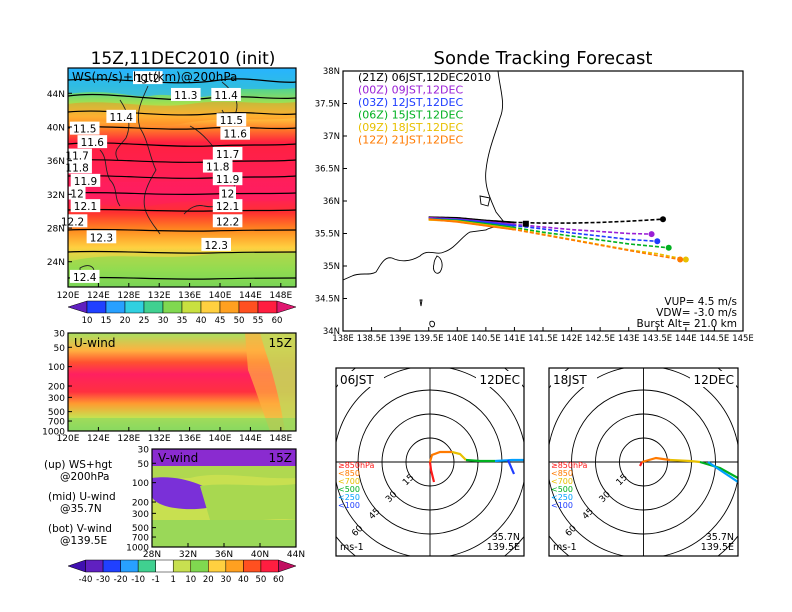  Describe the element at coordinates (243, 580) in the screenshot. I see `colorbar-tick: 40` at that location.